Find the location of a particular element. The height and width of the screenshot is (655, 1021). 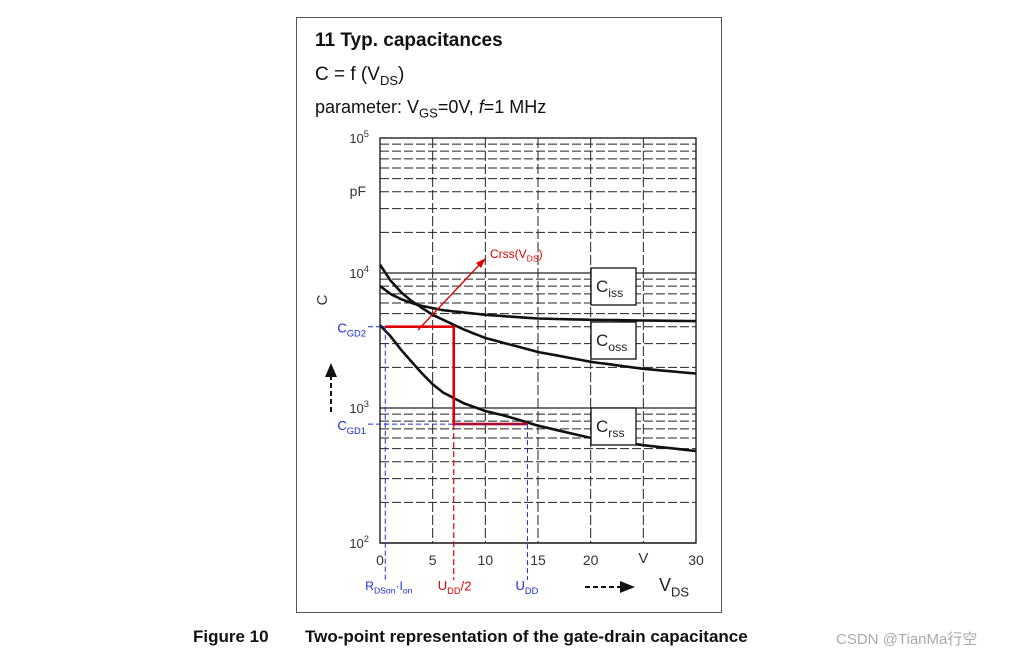

figure-number: Figure 10 is located at coordinates (231, 636).